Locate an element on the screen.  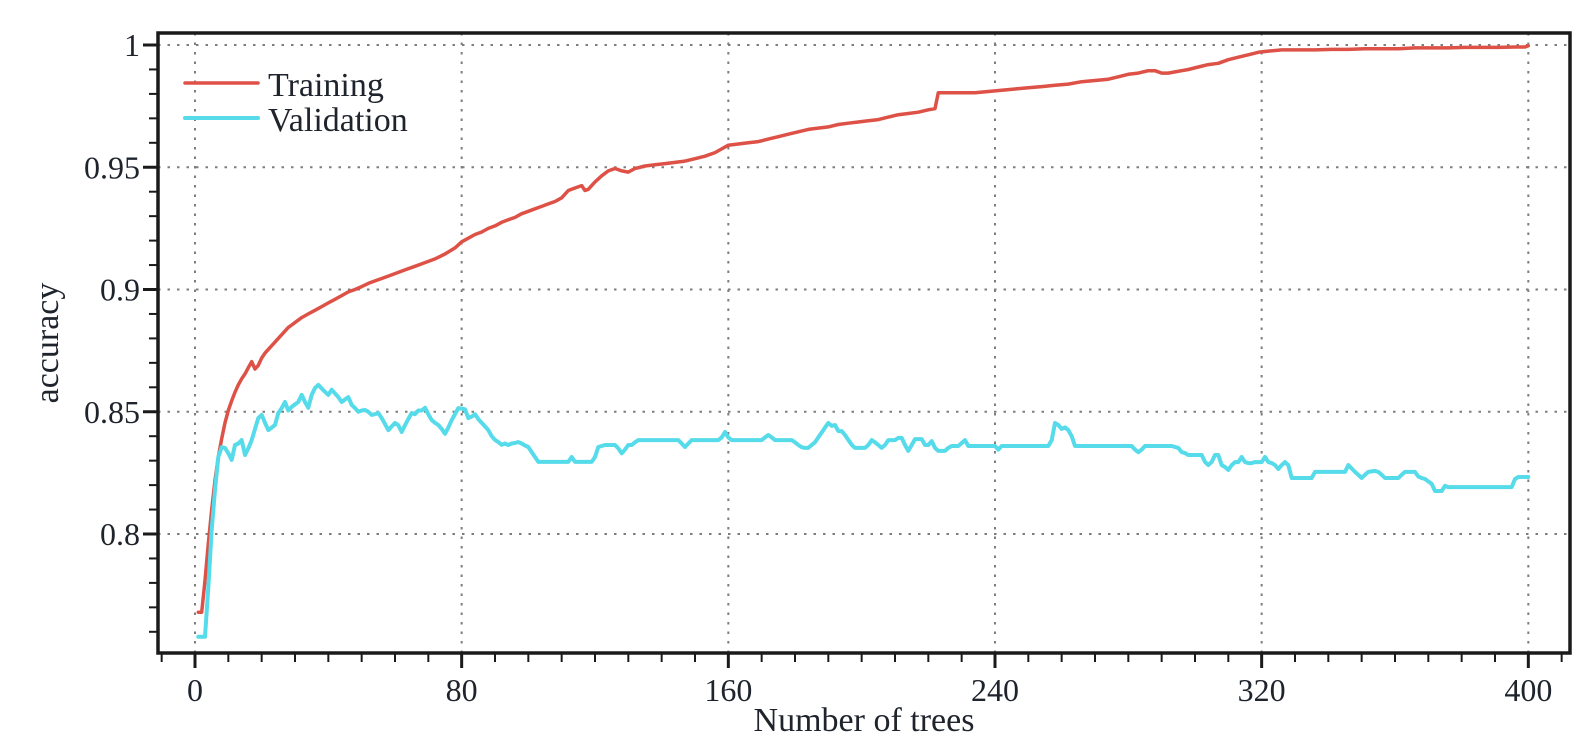
y-axis-title: accuracy is located at coordinates (47, 343).